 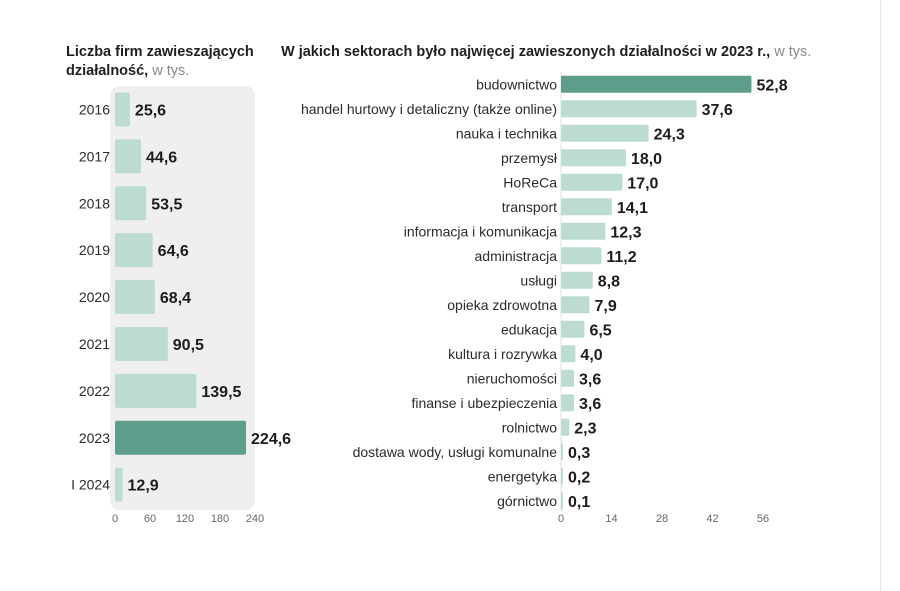 I want to click on bar-nieruchomości, so click(x=567, y=378).